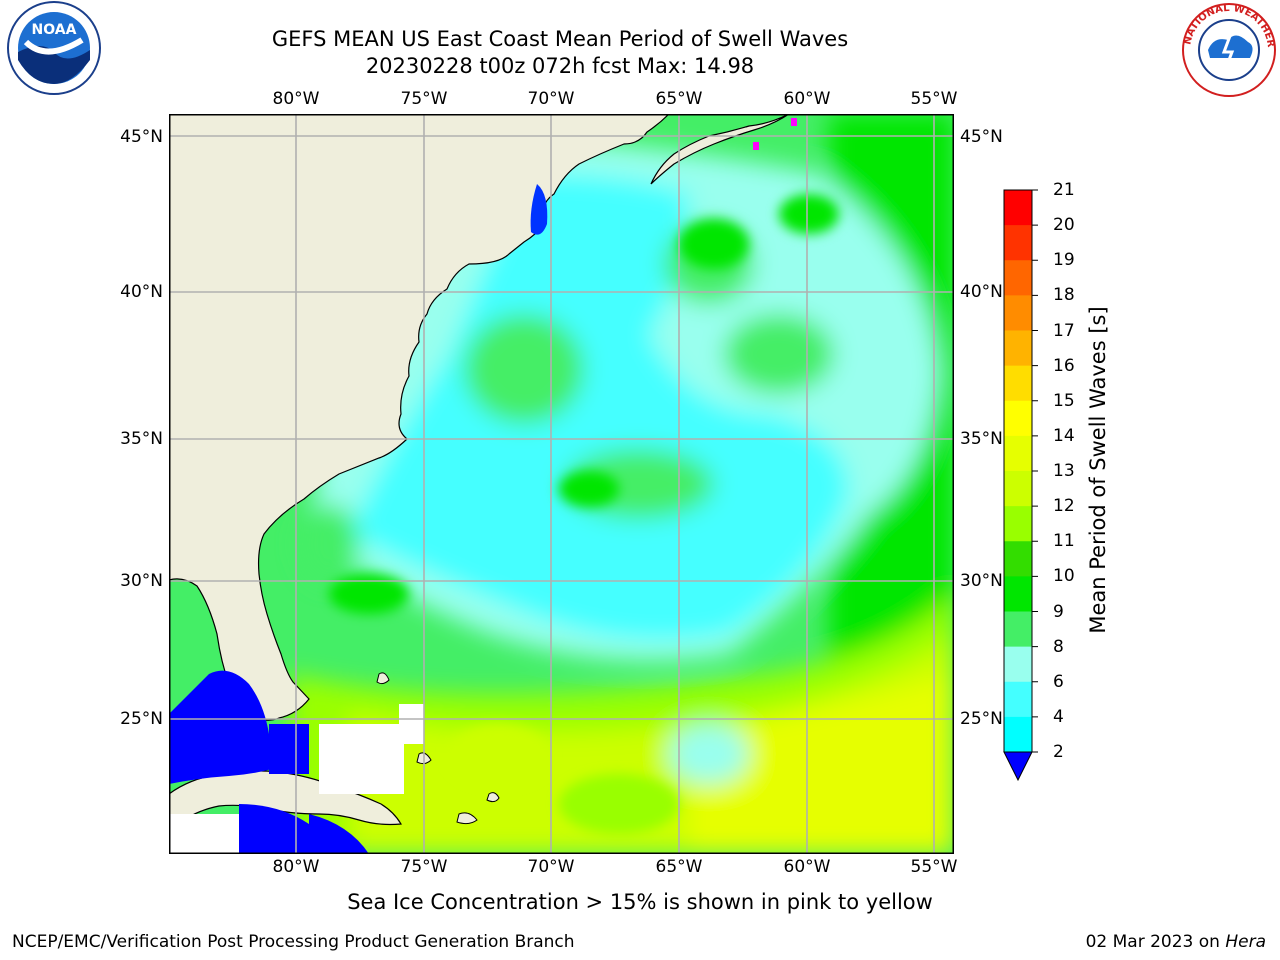 The width and height of the screenshot is (1280, 960). Describe the element at coordinates (1064, 400) in the screenshot. I see `colorbar-tick-label: 15` at that location.